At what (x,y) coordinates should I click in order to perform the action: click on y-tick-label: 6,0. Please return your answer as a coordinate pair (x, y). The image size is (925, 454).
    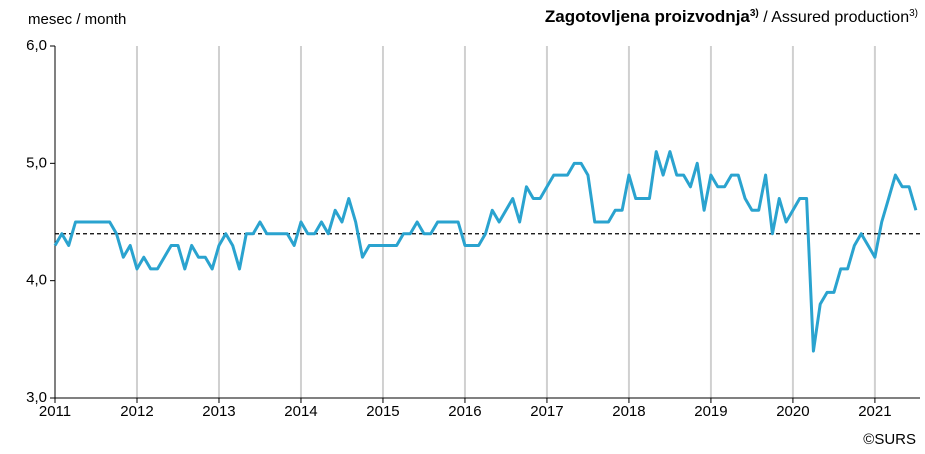
    Looking at the image, I should click on (36, 45).